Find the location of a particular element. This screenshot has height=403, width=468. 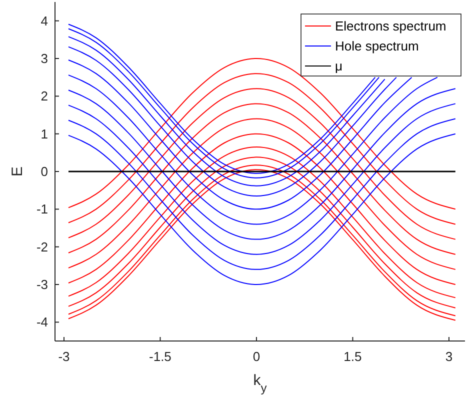

y-tick-label: 4 is located at coordinates (44, 20).